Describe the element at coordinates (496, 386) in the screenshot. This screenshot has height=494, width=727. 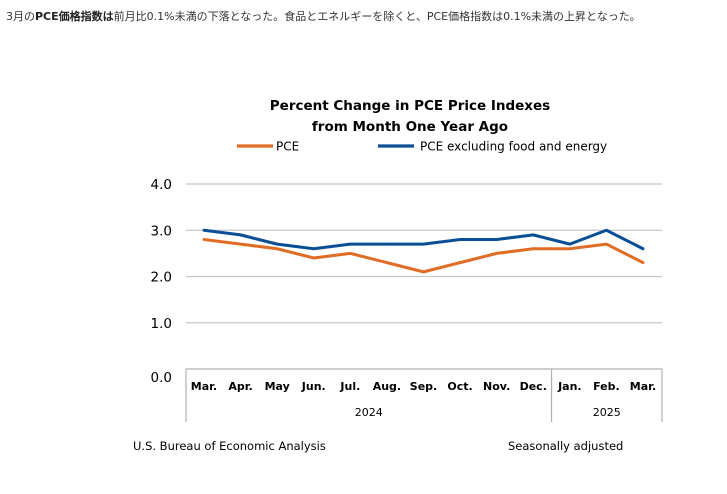
I see `x-tick-label: Nov.` at that location.